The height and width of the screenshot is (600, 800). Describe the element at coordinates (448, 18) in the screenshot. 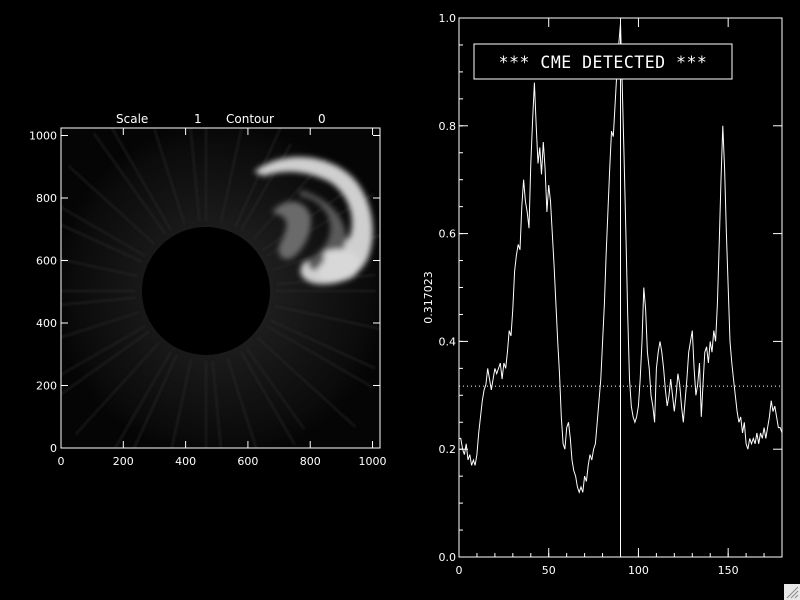

I see `y-tick-label: 1.0` at that location.